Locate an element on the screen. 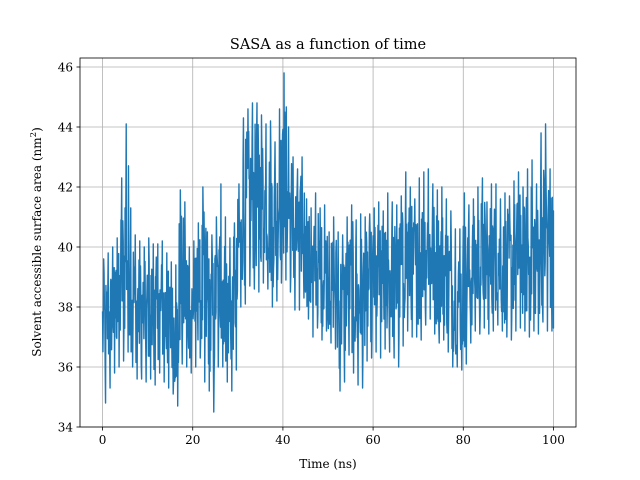 This screenshot has height=480, width=640. y-tick-label: 34 is located at coordinates (66, 428).